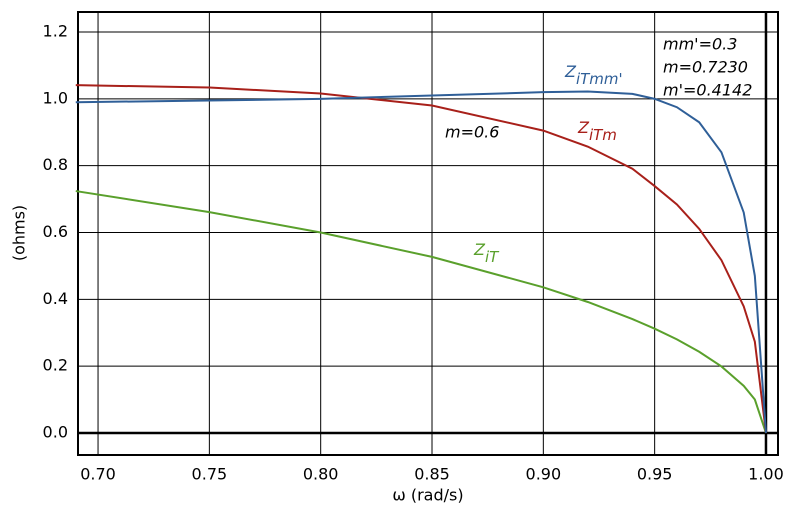  I want to click on series-label-subscript: iTmm', so click(599, 79).